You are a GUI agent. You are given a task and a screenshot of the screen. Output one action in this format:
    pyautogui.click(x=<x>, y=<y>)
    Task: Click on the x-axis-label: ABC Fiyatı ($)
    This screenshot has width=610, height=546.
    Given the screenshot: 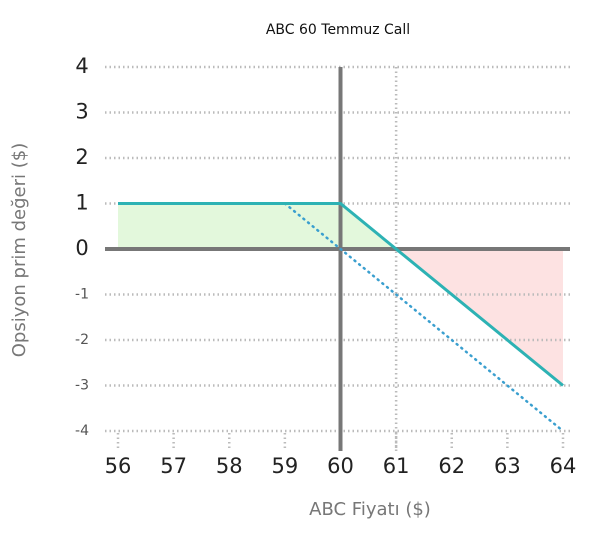 What is the action you would take?
    pyautogui.click(x=370, y=509)
    